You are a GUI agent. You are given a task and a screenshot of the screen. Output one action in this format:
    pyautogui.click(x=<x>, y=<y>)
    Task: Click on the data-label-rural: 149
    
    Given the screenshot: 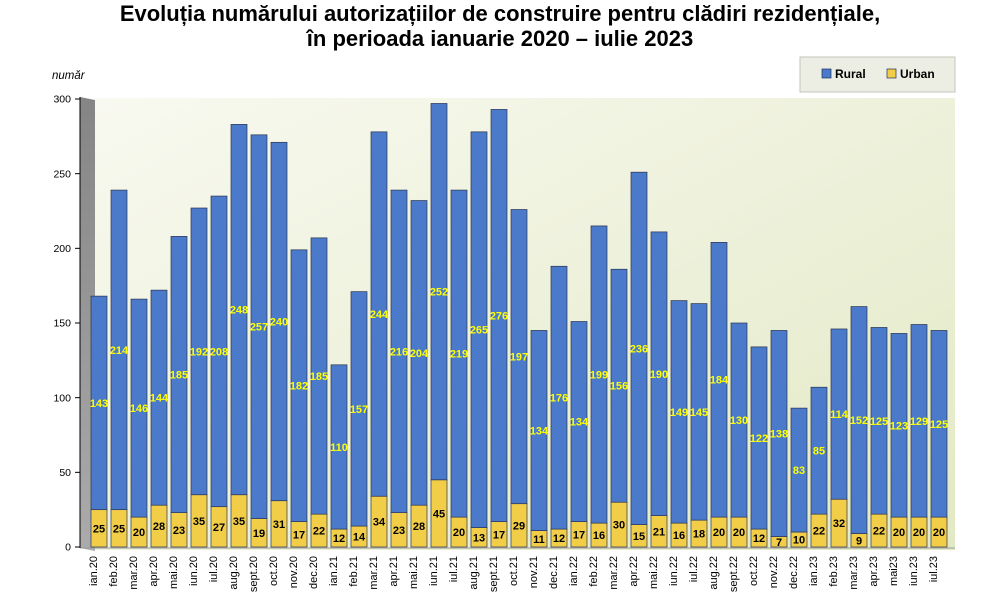 What is the action you would take?
    pyautogui.click(x=679, y=413)
    